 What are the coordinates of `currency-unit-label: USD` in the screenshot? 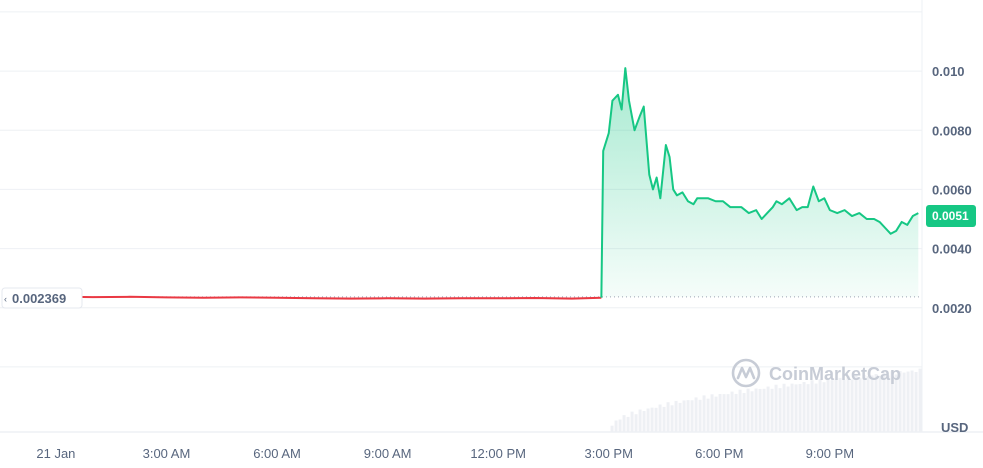 It's located at (954, 427).